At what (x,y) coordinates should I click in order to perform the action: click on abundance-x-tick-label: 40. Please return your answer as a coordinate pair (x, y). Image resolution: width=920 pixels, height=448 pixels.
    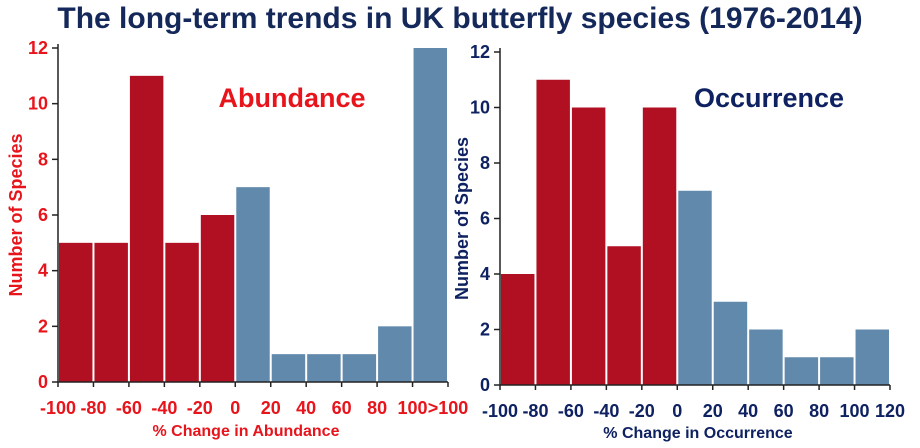
    Looking at the image, I should click on (306, 408).